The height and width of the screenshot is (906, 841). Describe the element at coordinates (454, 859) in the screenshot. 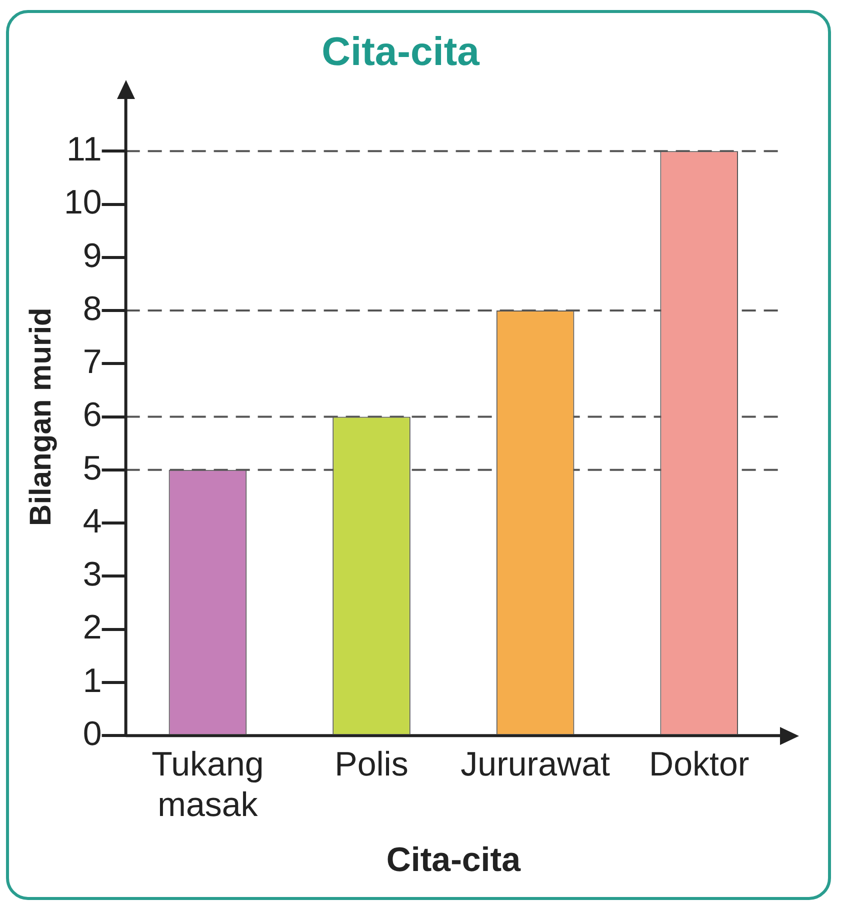

I see `x-axis-title: Cita-cita` at that location.